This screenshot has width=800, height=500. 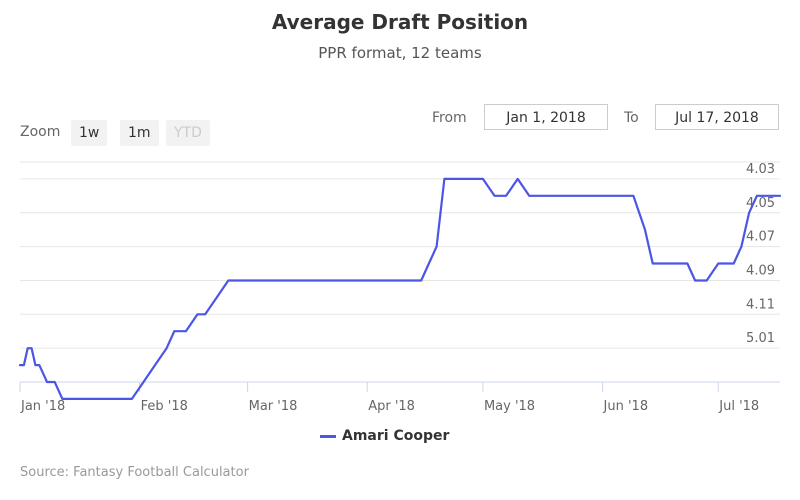 I want to click on x-tick-label: Apr '18, so click(x=391, y=406).